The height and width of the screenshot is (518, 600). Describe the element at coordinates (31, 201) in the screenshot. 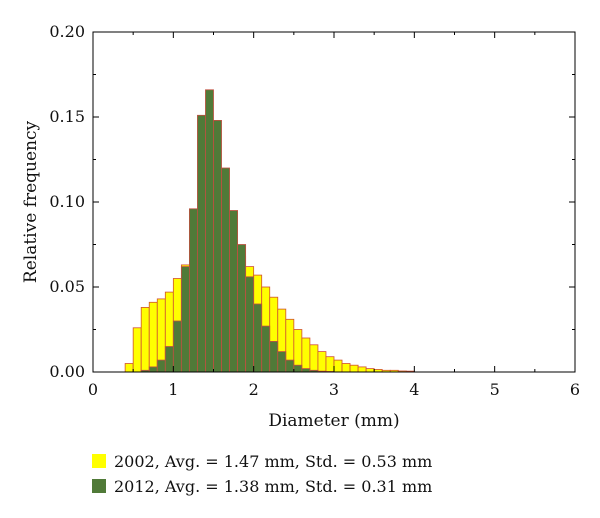

I see `y-axis-title: Relative frequency` at that location.